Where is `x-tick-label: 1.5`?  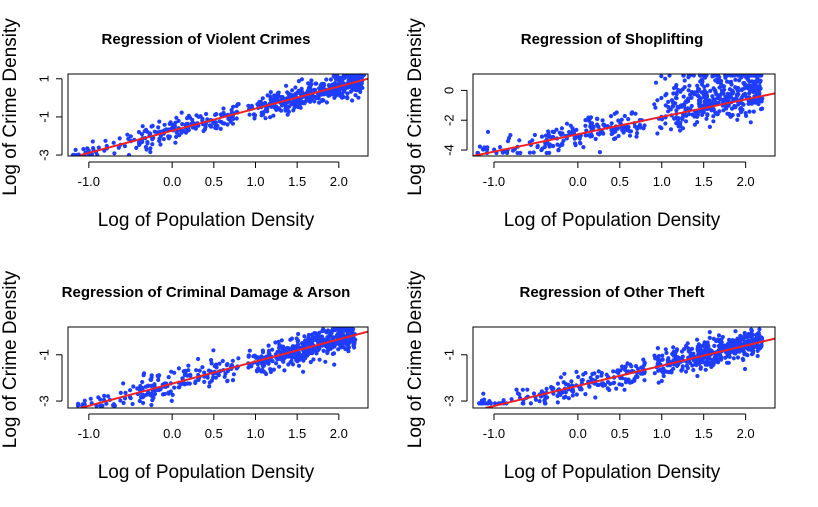
x-tick-label: 1.5 is located at coordinates (704, 433).